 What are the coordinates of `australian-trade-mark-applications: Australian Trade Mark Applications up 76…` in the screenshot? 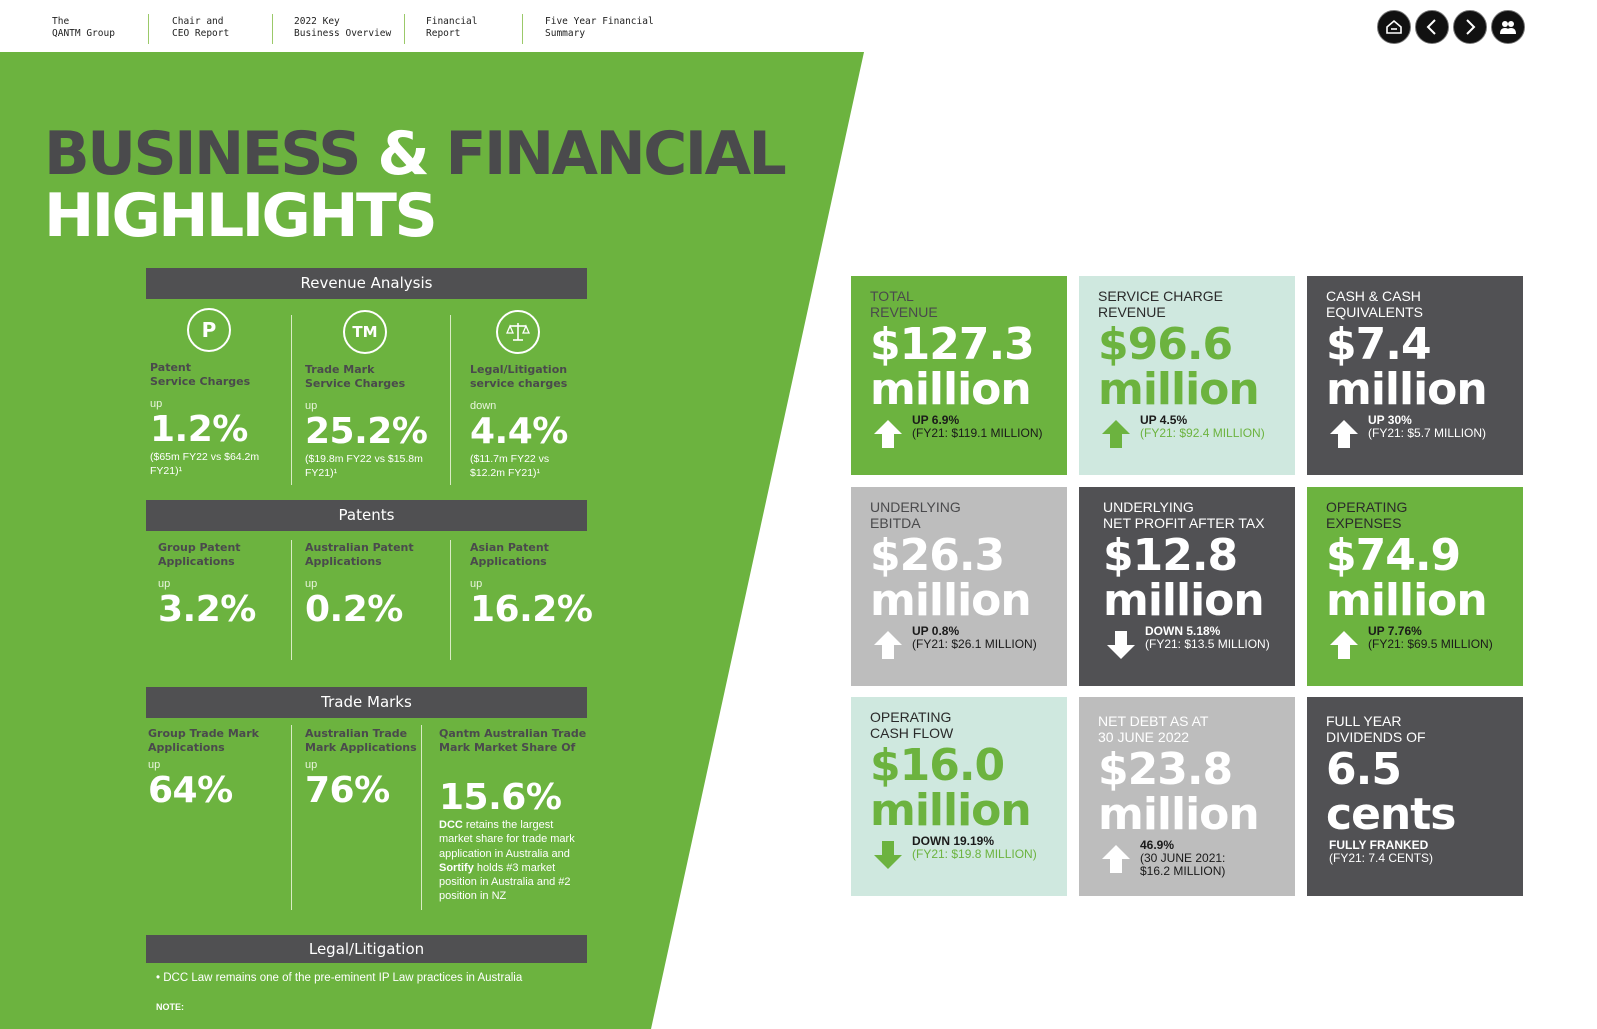 It's located at (361, 769).